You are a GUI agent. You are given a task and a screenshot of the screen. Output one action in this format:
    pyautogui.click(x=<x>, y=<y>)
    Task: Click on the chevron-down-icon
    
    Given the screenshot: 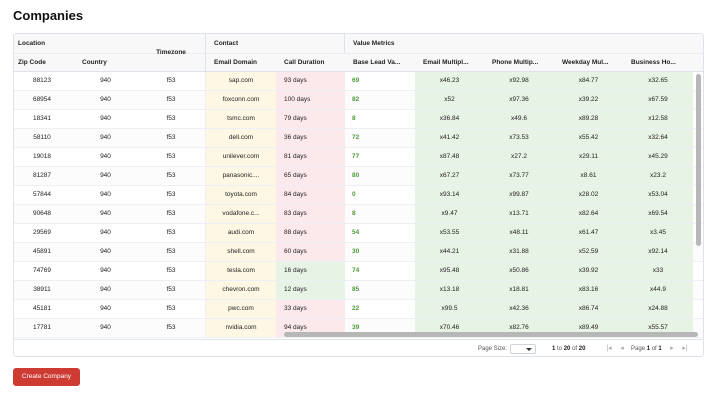 What is the action you would take?
    pyautogui.click(x=529, y=349)
    